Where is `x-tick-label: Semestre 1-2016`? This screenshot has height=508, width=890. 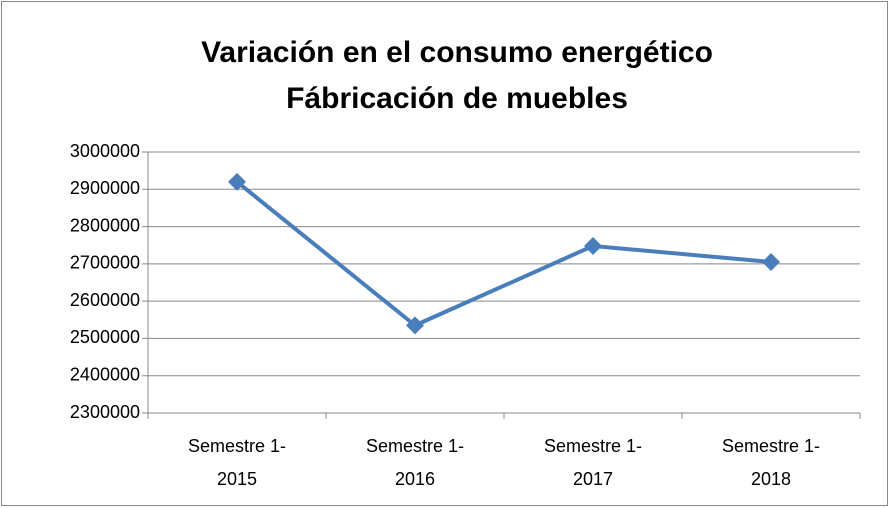 x-tick-label: Semestre 1-2016 is located at coordinates (415, 462).